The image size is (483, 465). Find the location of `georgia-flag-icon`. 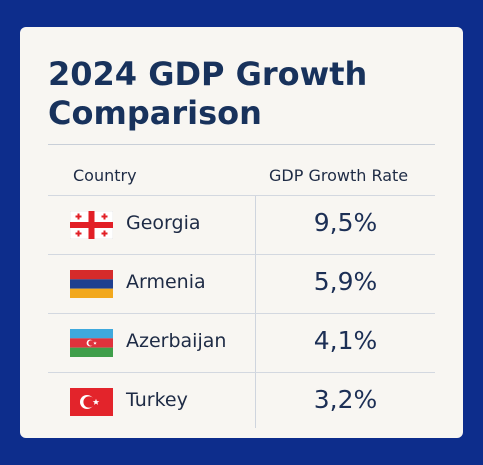

georgia-flag-icon is located at coordinates (91, 225).